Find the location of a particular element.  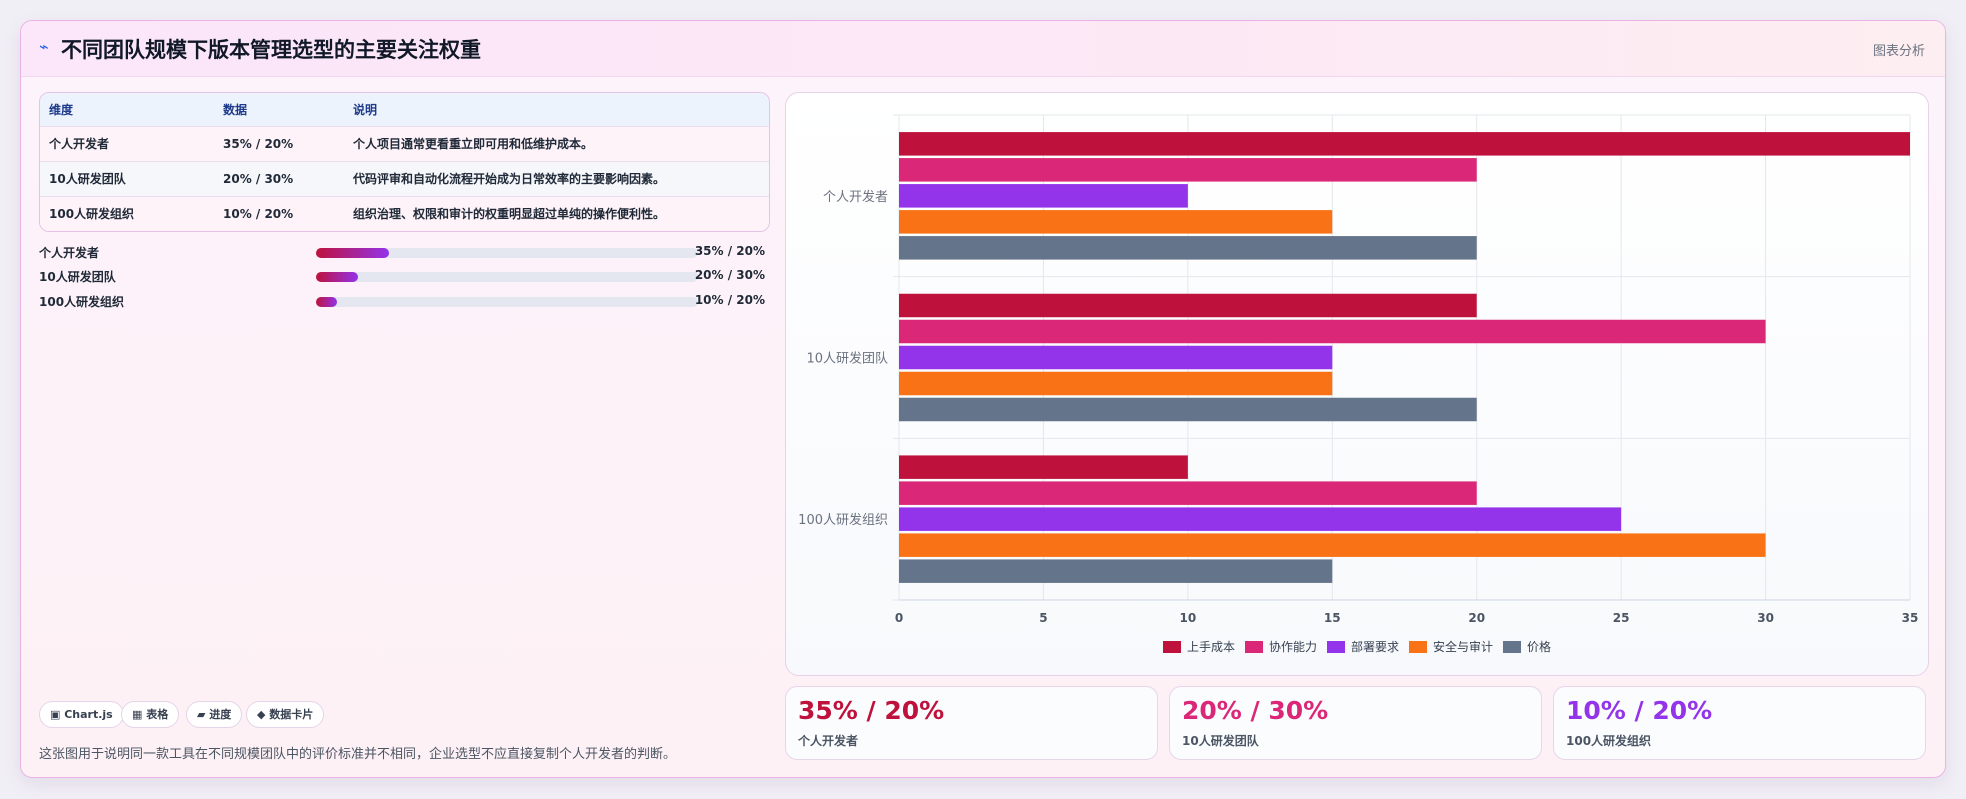

stat-label: 10人研发团队 is located at coordinates (1220, 741).